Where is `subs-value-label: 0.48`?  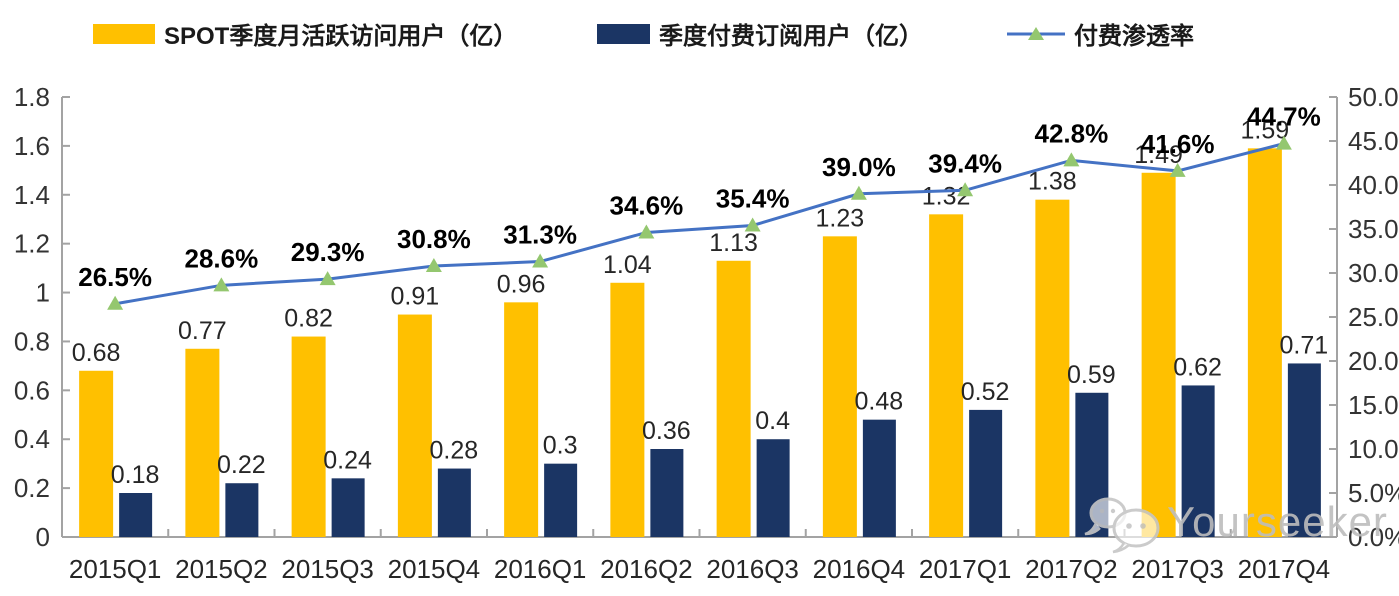
subs-value-label: 0.48 is located at coordinates (879, 402).